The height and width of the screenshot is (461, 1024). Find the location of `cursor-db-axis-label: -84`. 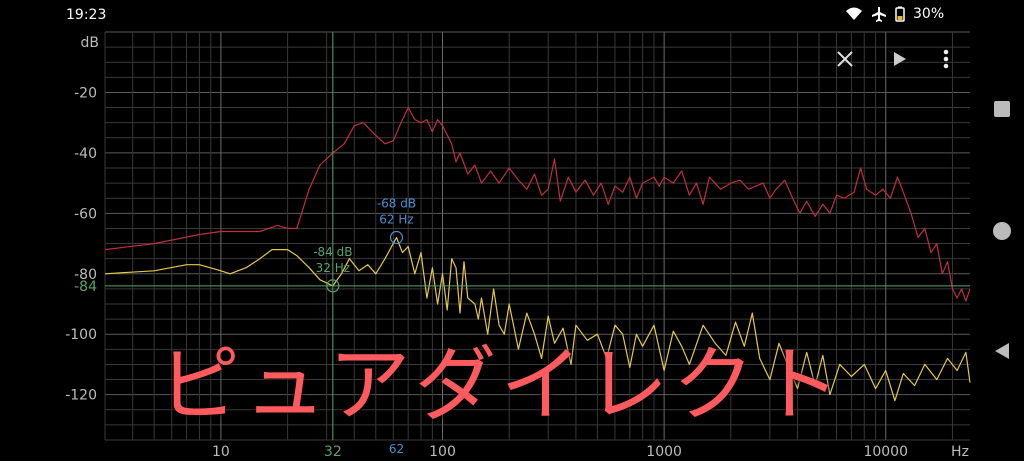

cursor-db-axis-label: -84 is located at coordinates (85, 287).